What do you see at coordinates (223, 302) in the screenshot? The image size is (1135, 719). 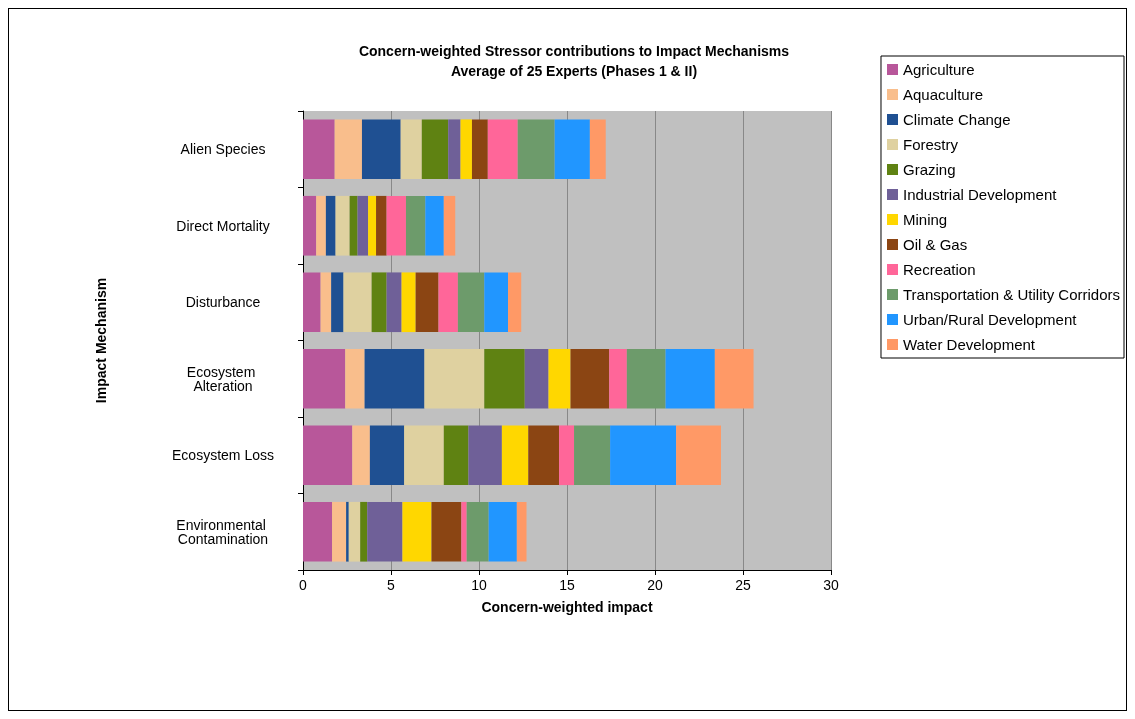 I see `y-tick-label: Disturbance` at bounding box center [223, 302].